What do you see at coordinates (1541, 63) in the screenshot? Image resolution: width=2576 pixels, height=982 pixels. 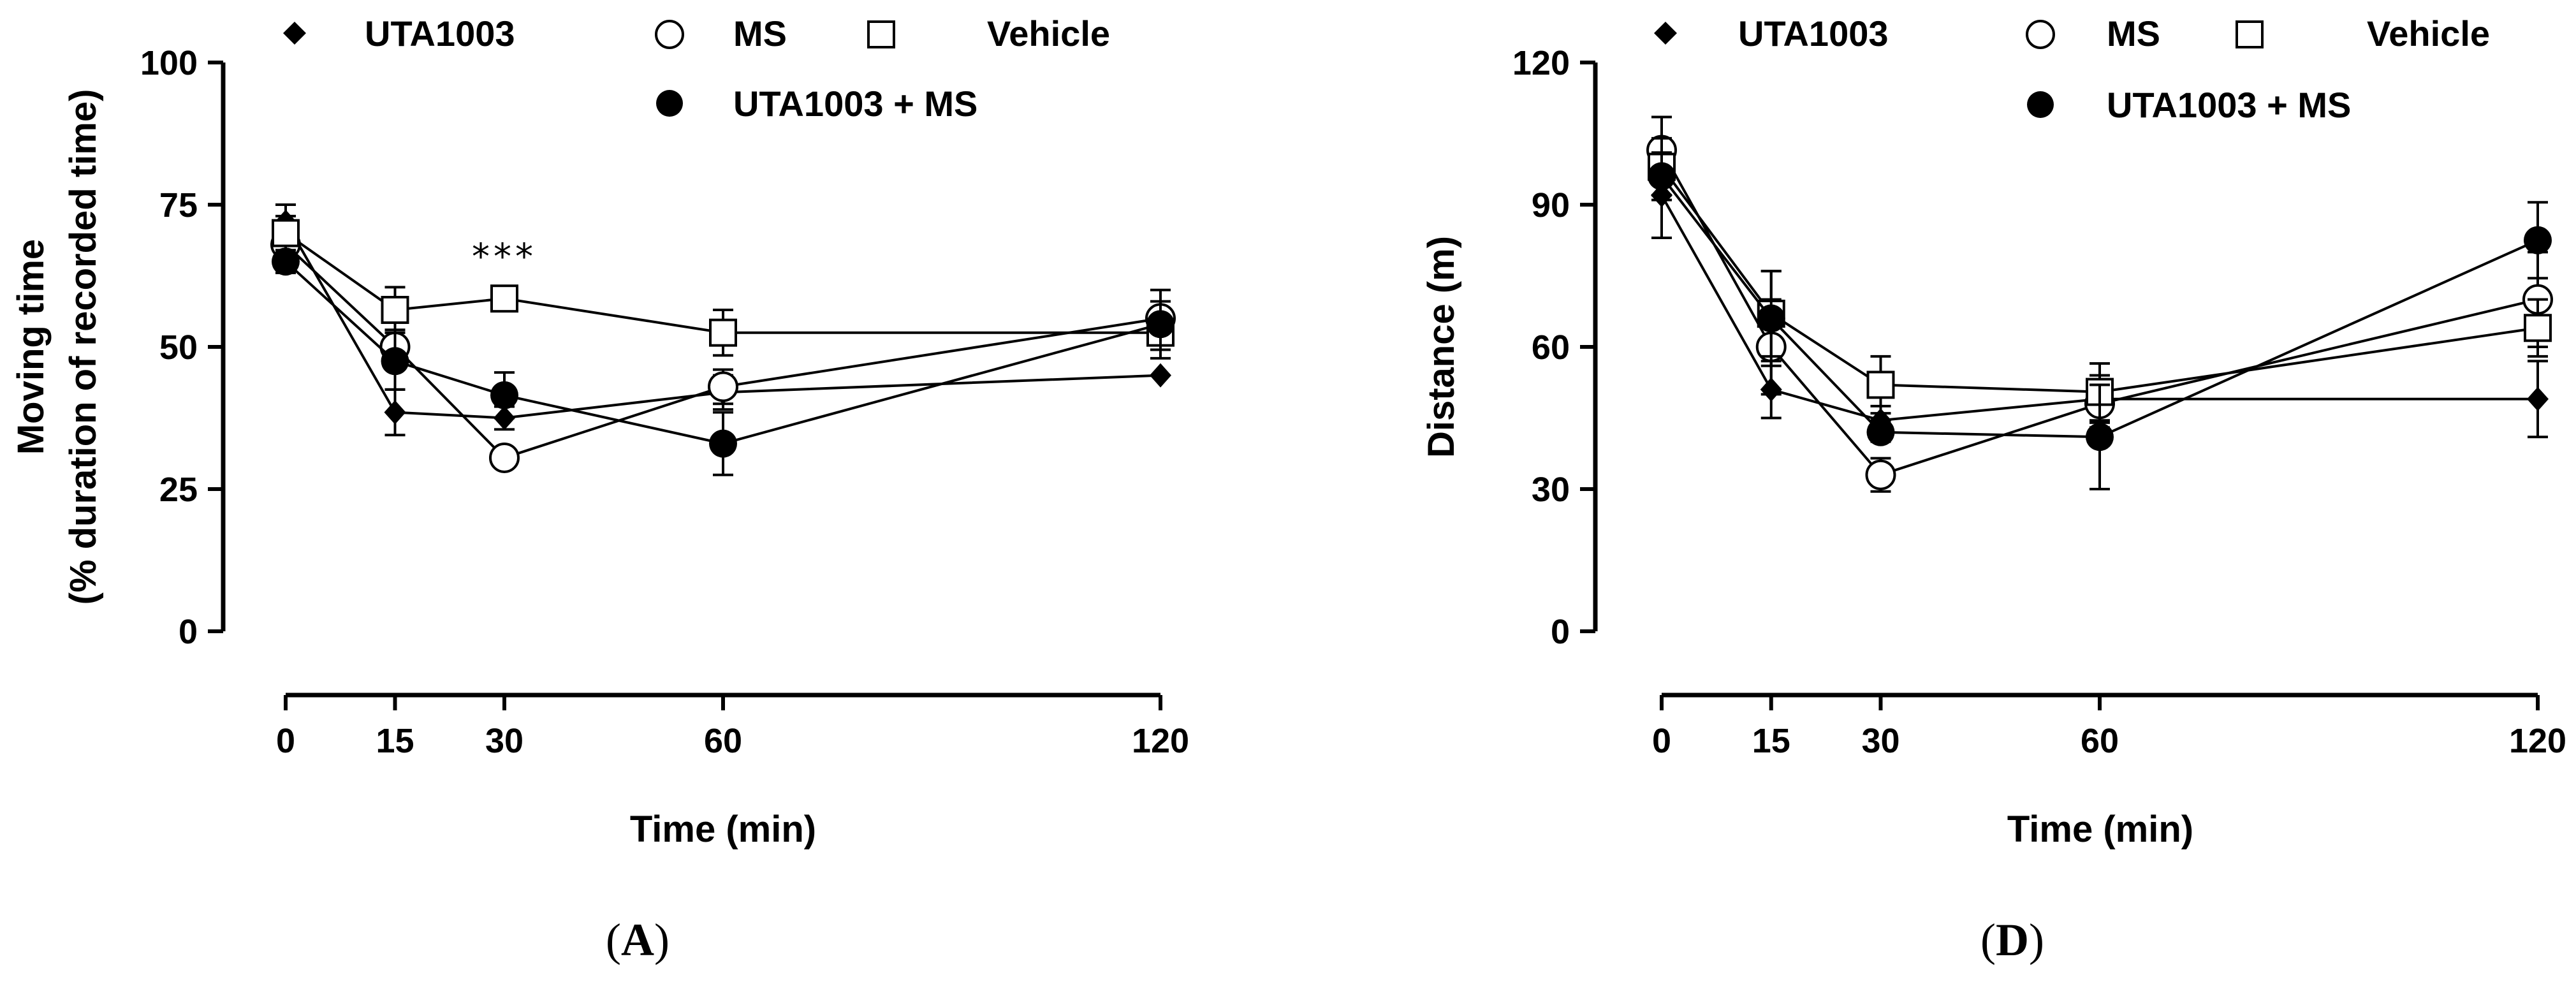 I see `y-tick-label: 120` at bounding box center [1541, 63].